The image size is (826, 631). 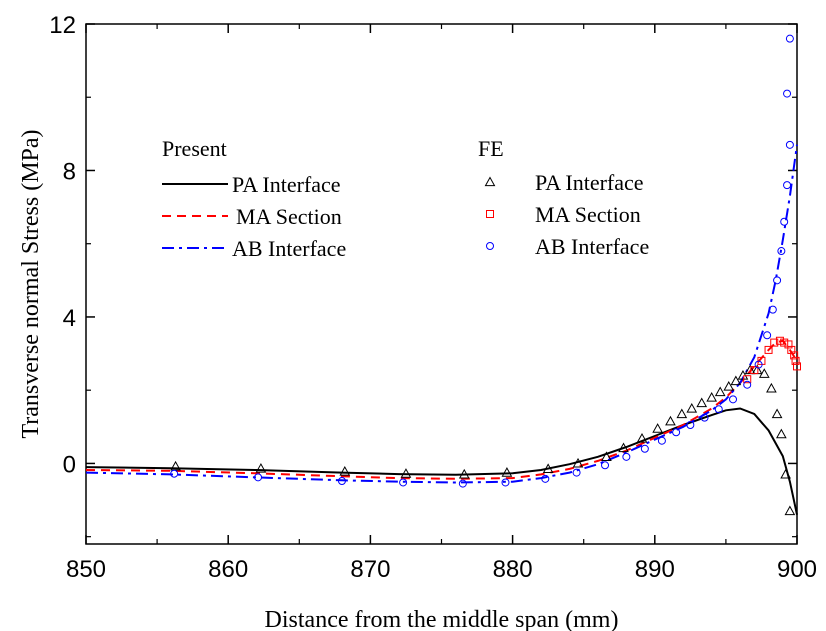 I want to click on legend-label-fe: AB Interface, so click(x=592, y=246).